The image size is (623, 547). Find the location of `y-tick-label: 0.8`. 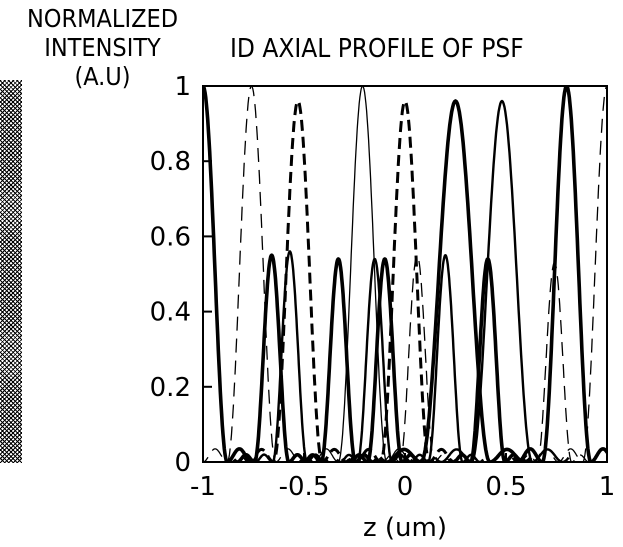

y-tick-label: 0.8 is located at coordinates (170, 162).